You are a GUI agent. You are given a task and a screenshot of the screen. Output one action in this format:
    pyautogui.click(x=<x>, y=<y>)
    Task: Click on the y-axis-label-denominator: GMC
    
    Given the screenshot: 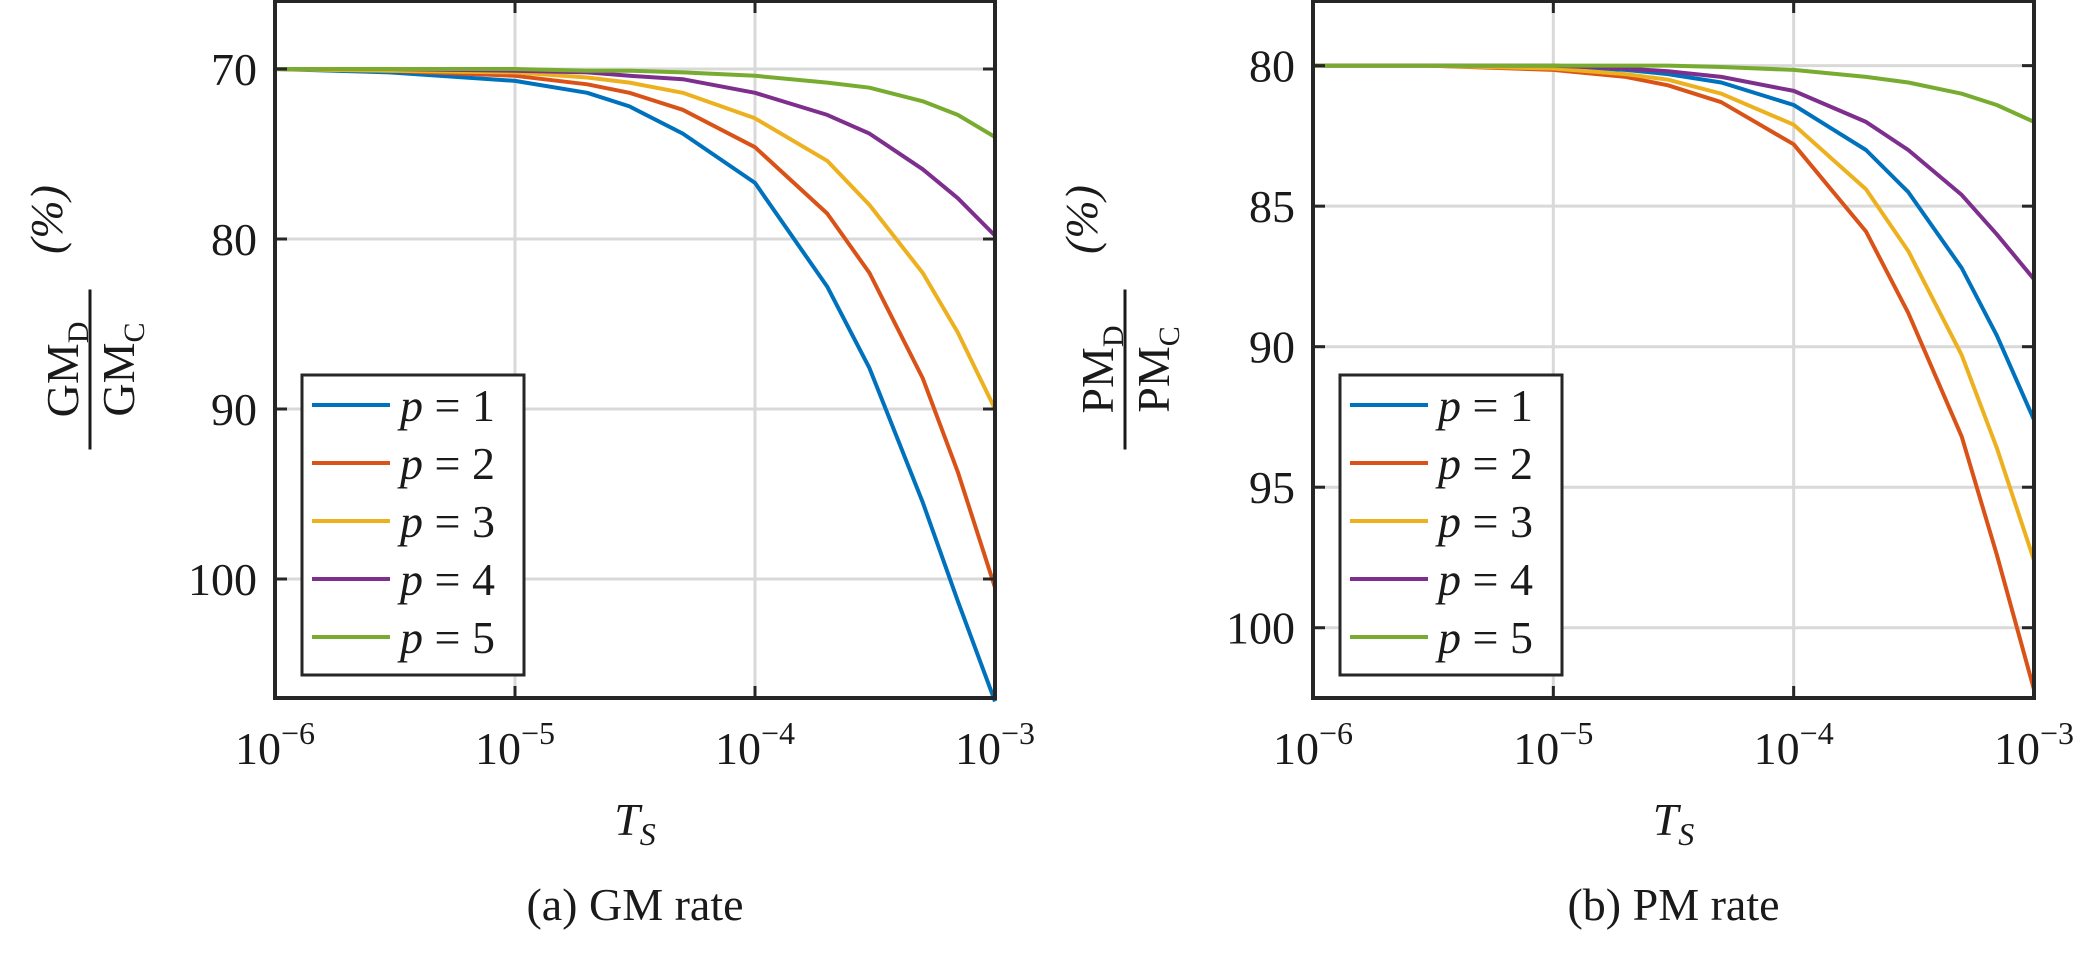 What is the action you would take?
    pyautogui.click(x=122, y=369)
    